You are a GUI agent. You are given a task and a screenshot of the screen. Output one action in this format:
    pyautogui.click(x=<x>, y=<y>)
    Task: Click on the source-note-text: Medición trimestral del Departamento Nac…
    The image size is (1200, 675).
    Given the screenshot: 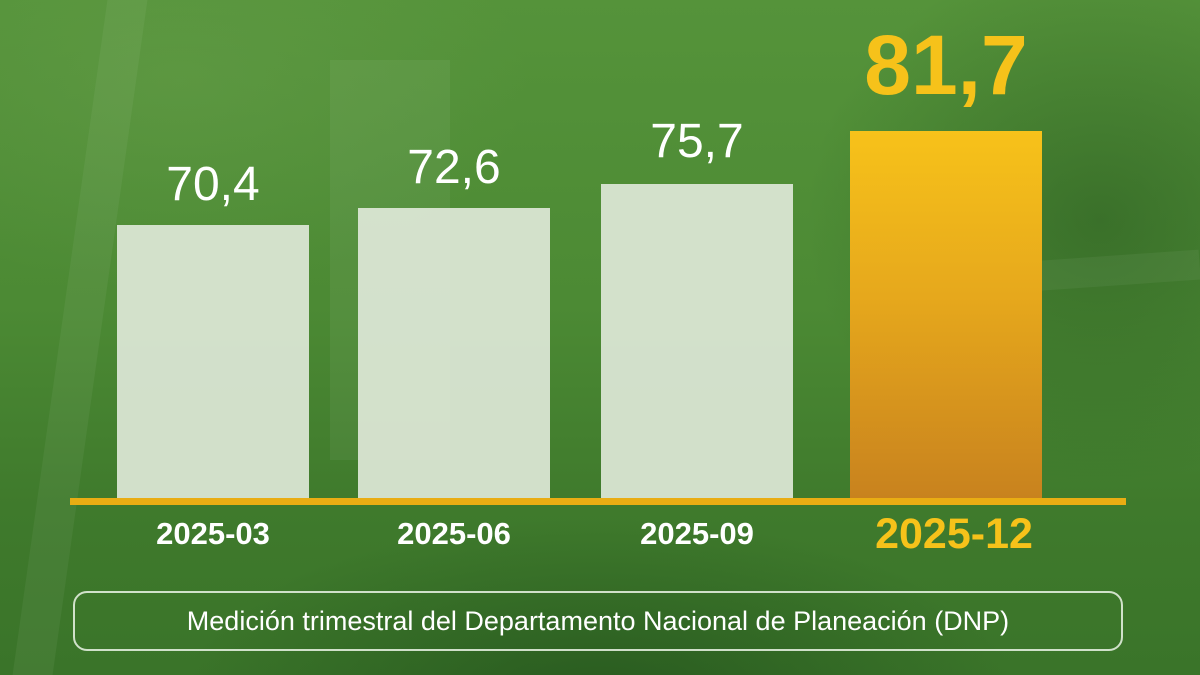 What is the action you would take?
    pyautogui.click(x=598, y=620)
    